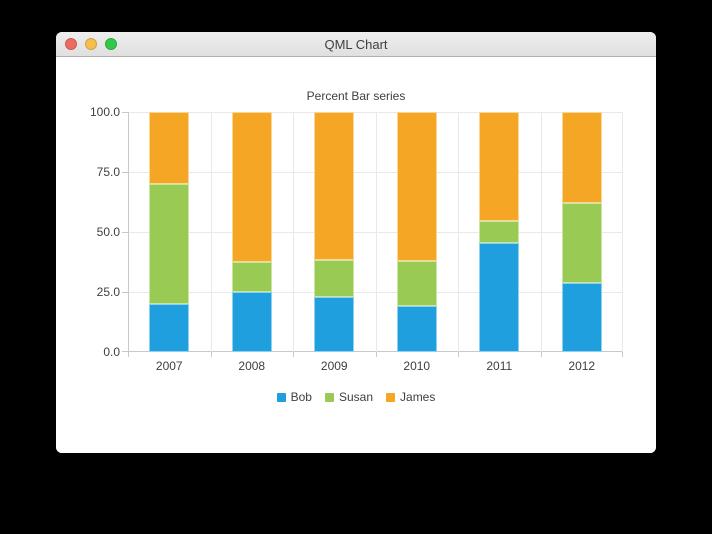 This screenshot has height=534, width=712. Describe the element at coordinates (417, 329) in the screenshot. I see `bar-segment-bob-2010` at that location.